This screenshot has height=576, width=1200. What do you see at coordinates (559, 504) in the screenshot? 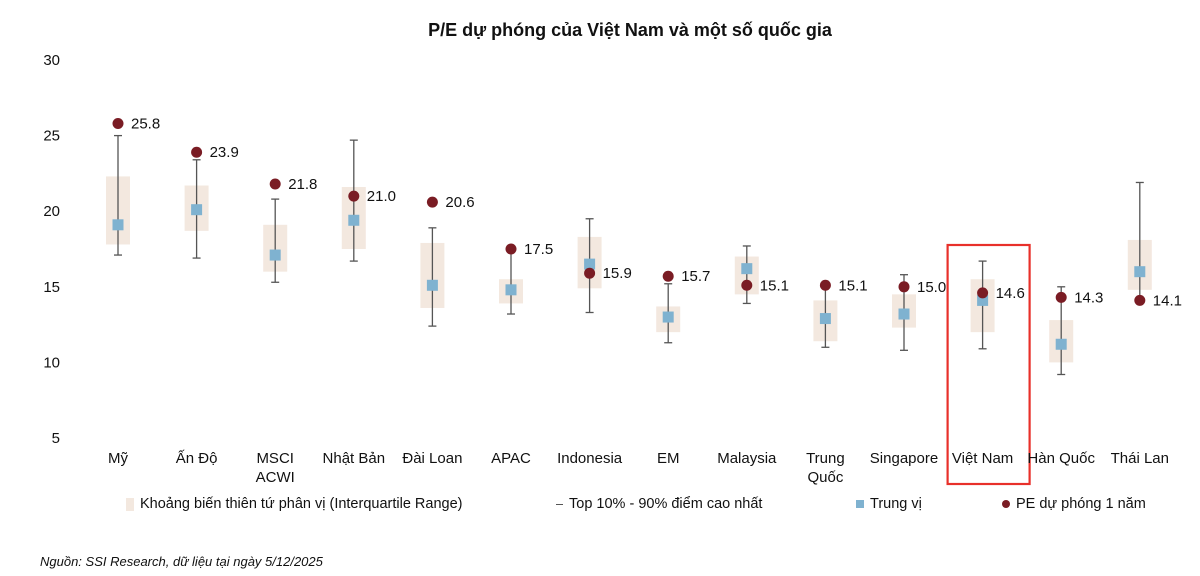
I see `legend-swatch-line` at bounding box center [559, 504].